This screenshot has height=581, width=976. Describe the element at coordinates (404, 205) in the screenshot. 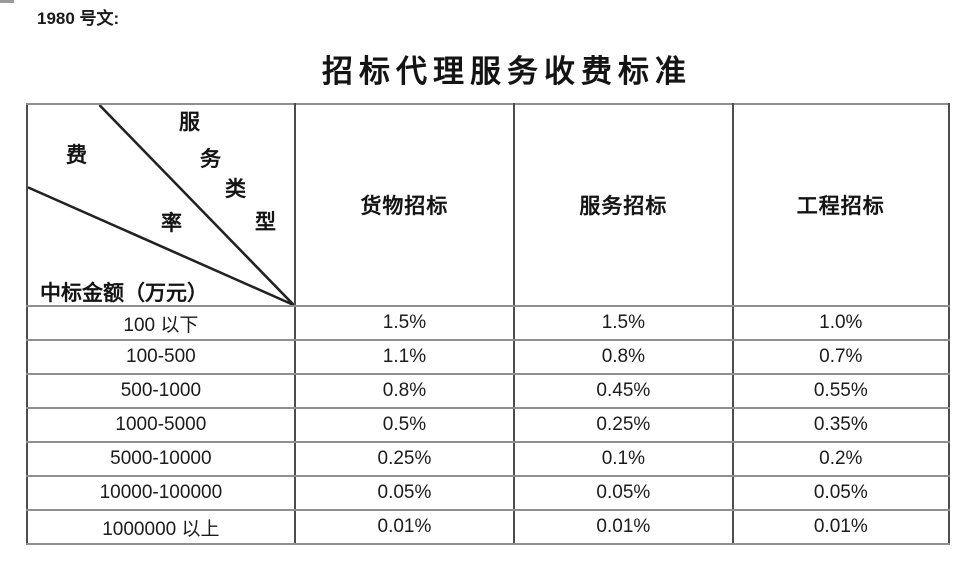

I see `column-header-goods: 货物招标` at that location.